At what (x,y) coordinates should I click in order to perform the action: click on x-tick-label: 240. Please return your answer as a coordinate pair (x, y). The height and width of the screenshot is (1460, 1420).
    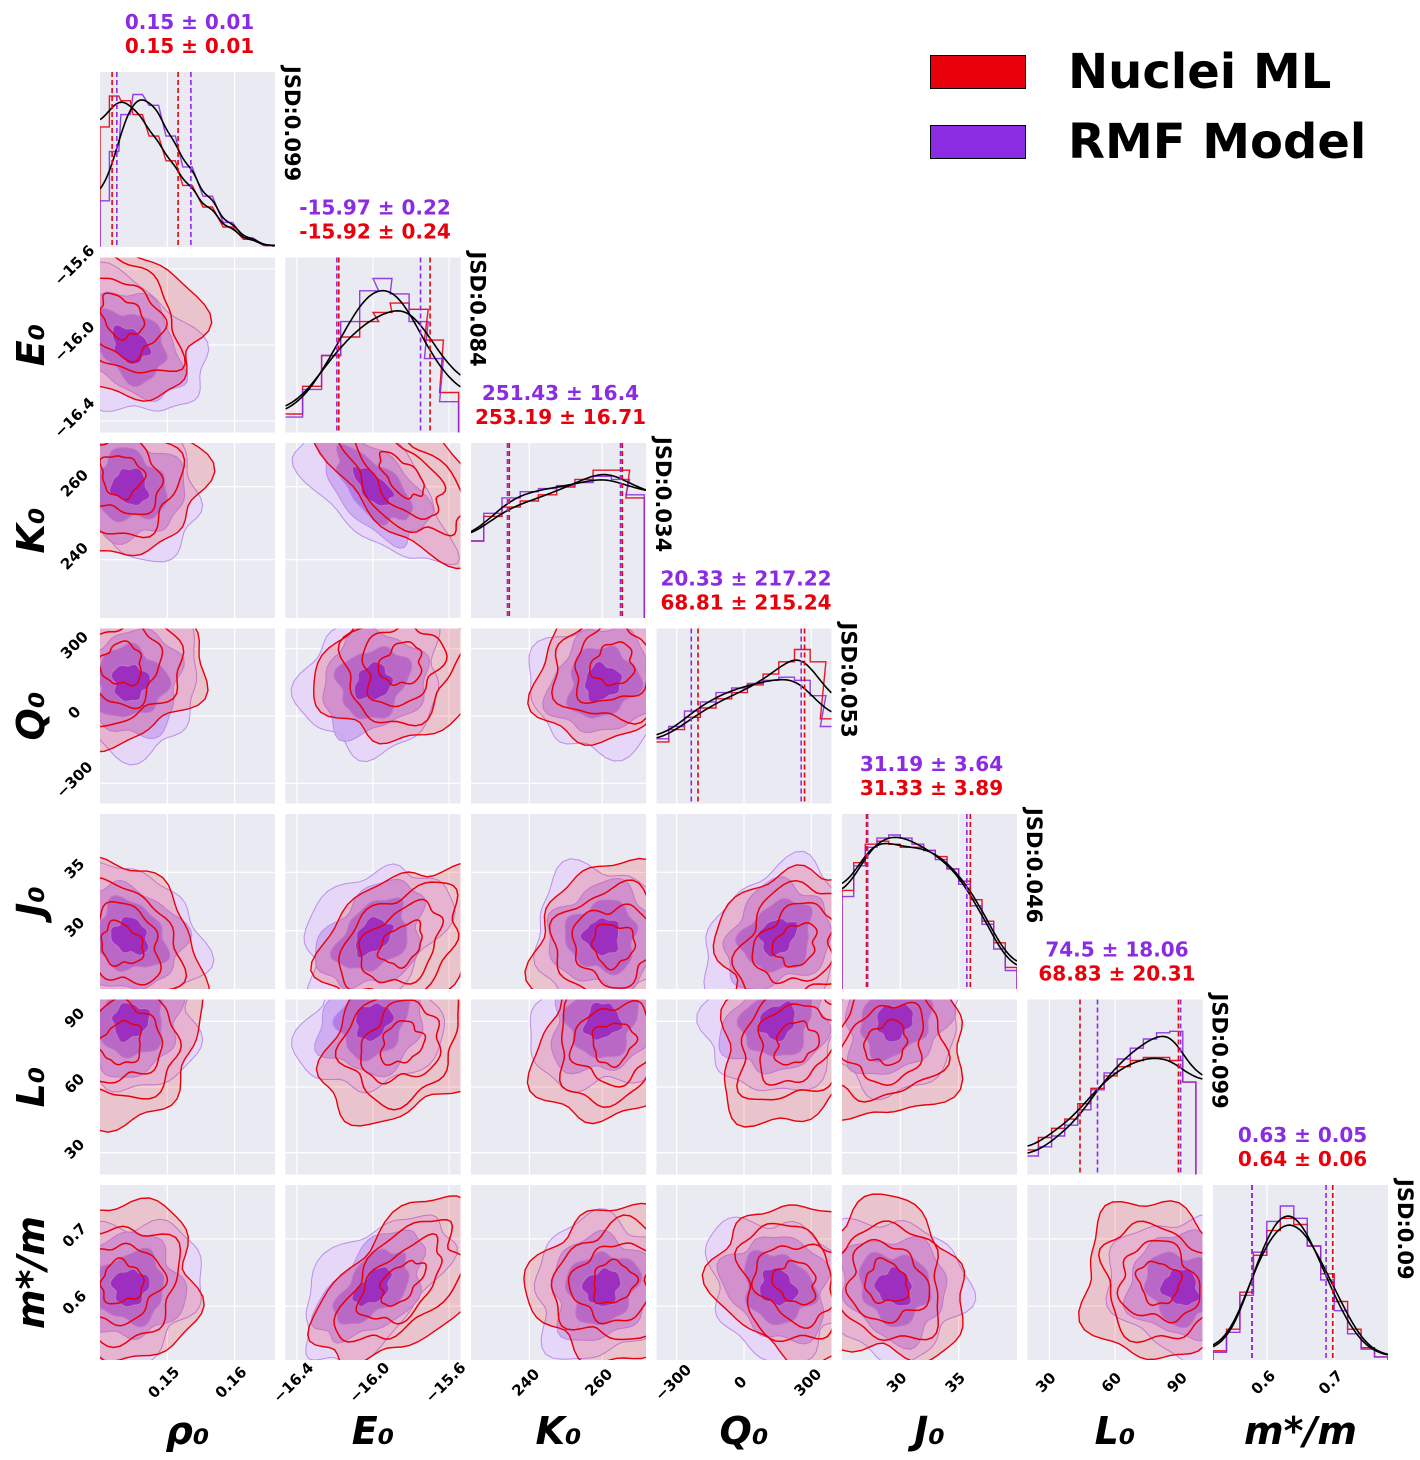
    Looking at the image, I should click on (525, 1382).